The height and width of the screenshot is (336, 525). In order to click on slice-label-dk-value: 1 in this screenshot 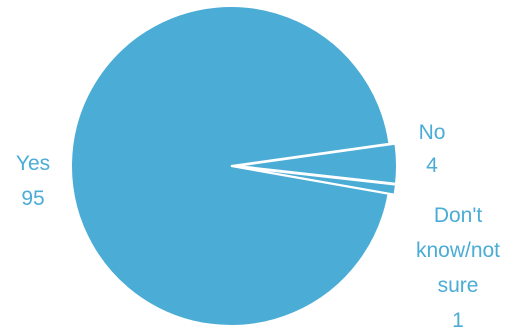, I will do `click(458, 320)`.